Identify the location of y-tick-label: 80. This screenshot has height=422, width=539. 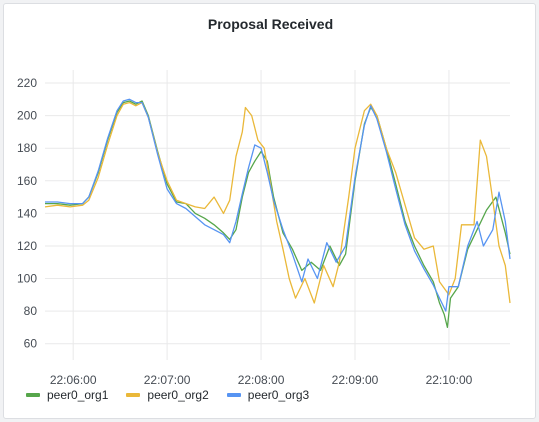
(31, 311).